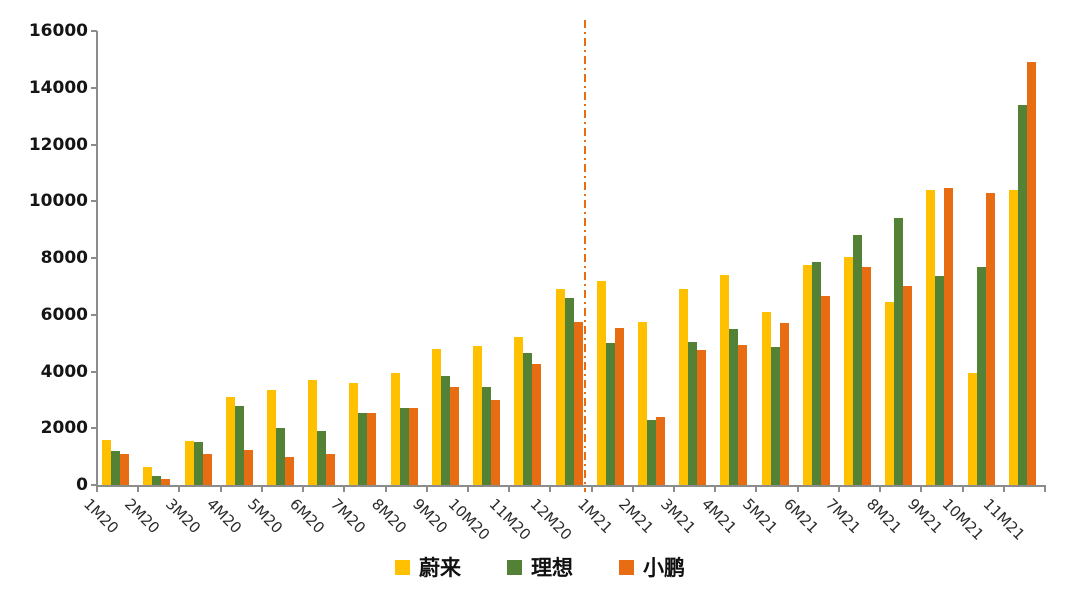  I want to click on bar-li-auto-1m21, so click(610, 414).